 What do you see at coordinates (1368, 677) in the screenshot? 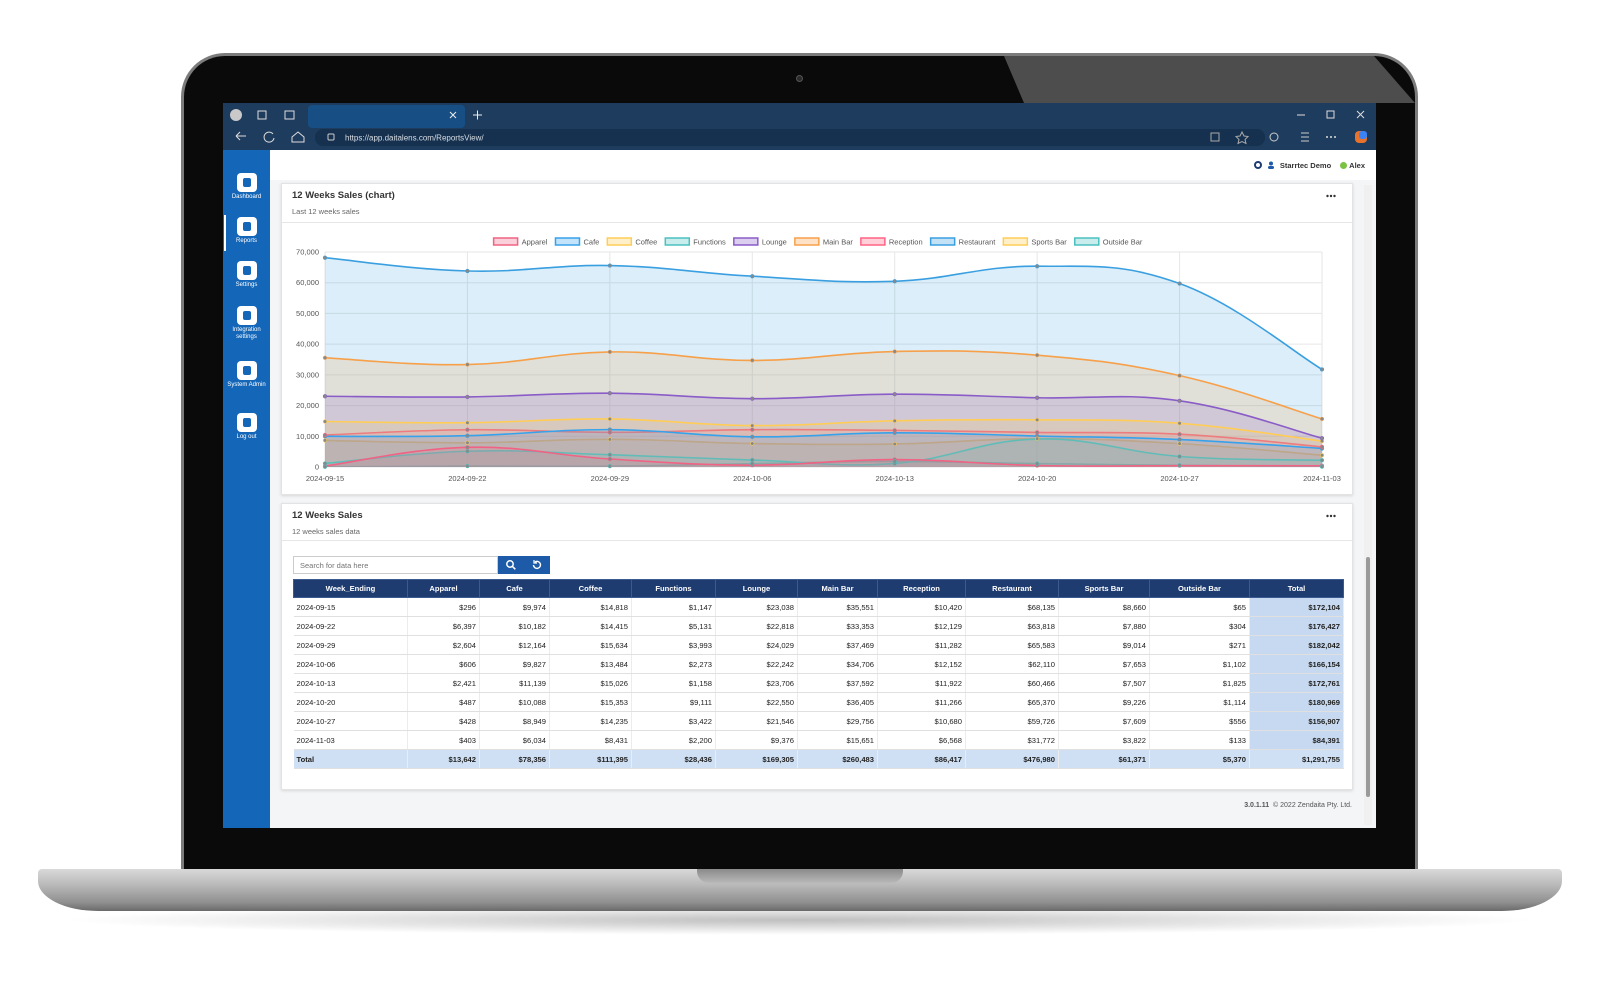
I see `scroll-thumb` at bounding box center [1368, 677].